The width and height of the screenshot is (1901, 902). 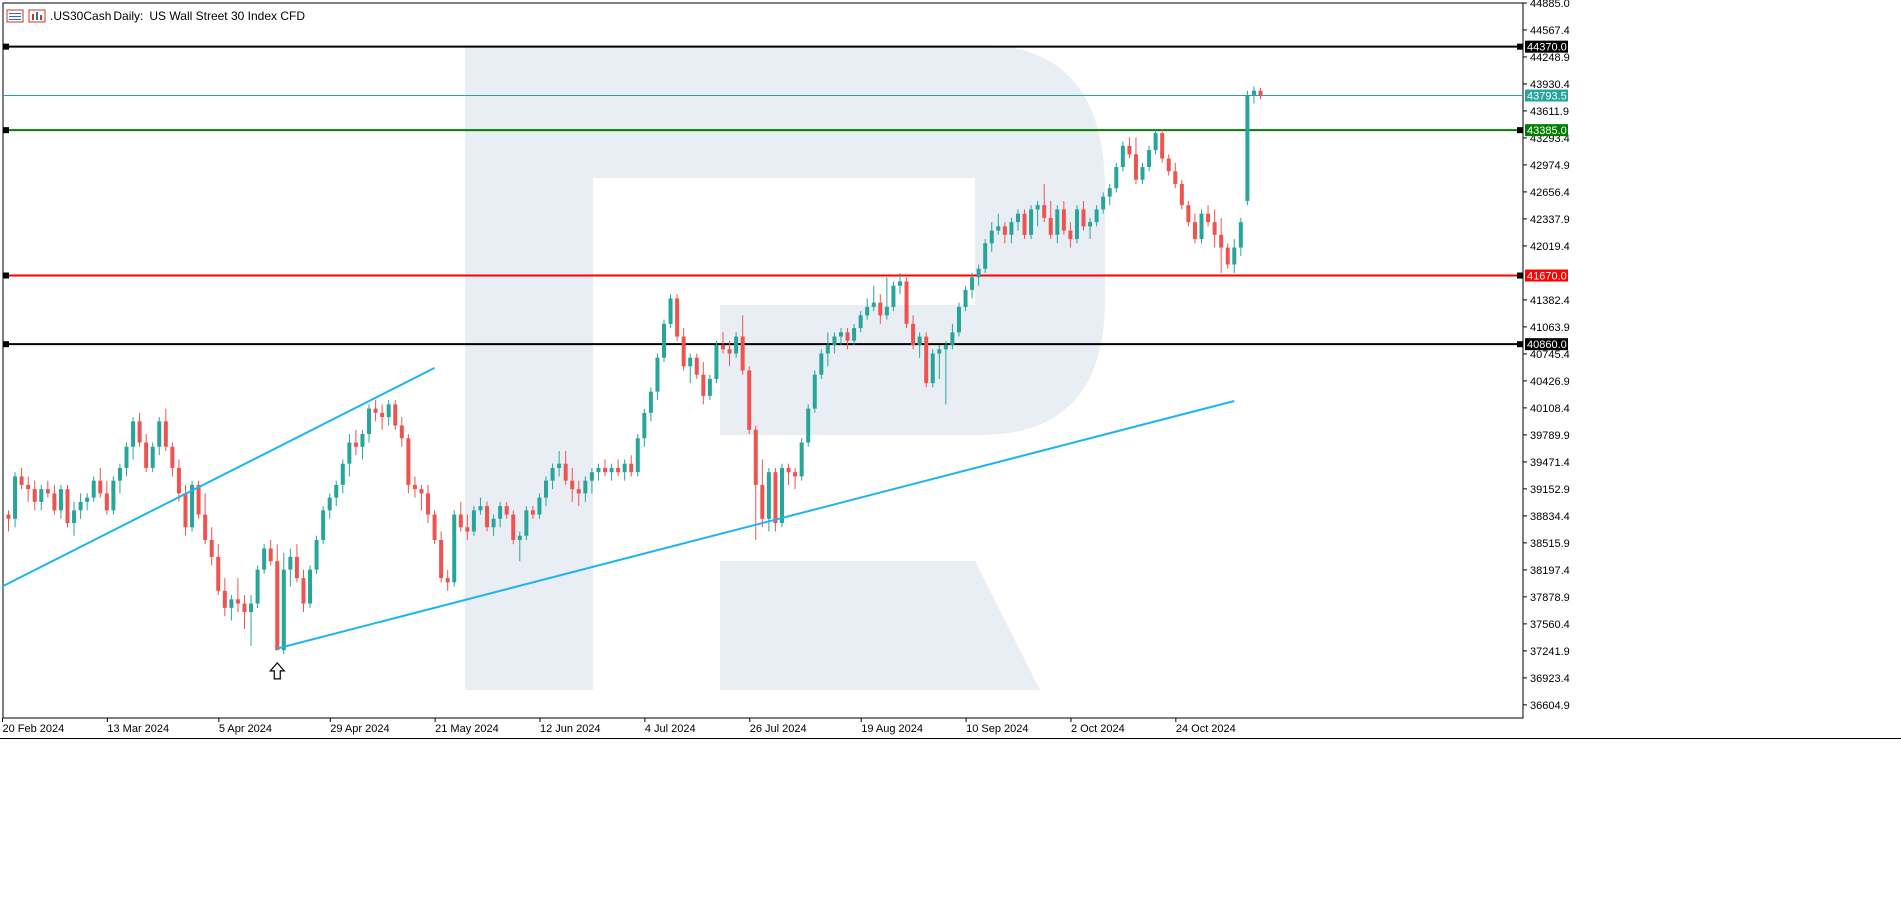 What do you see at coordinates (1550, 436) in the screenshot?
I see `y-tick-label: 39789.9` at bounding box center [1550, 436].